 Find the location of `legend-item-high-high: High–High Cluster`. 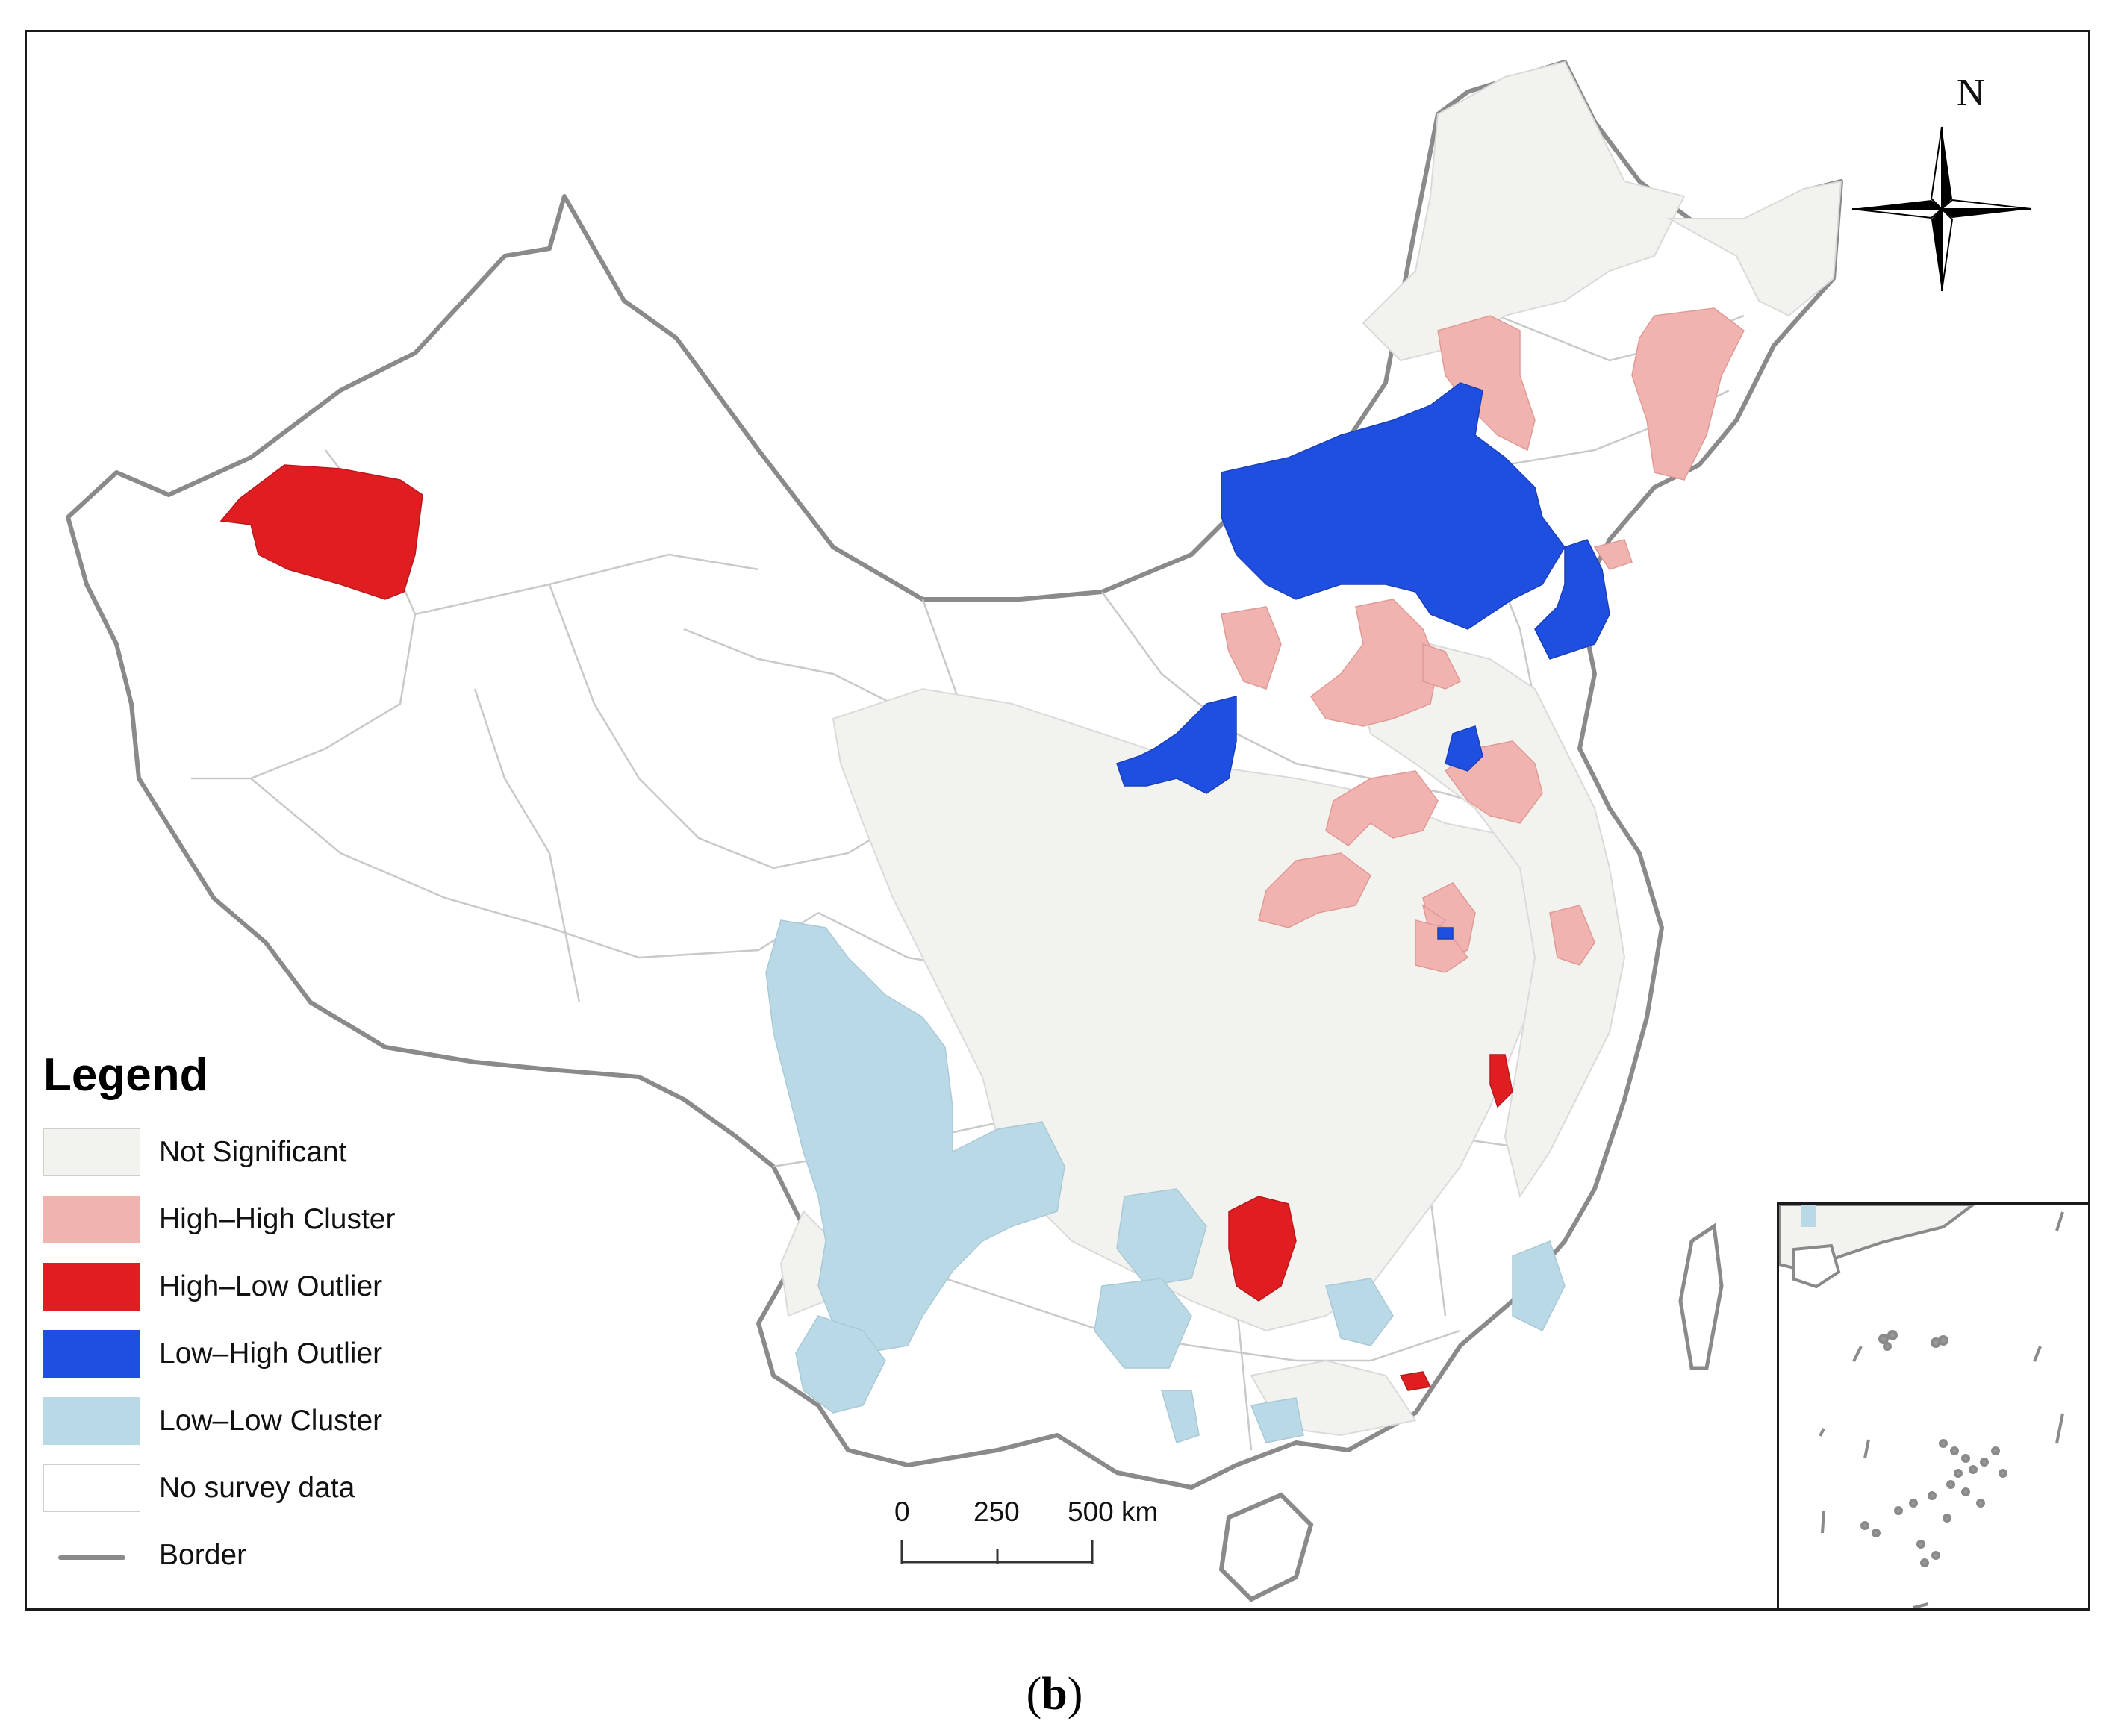

legend-item-high-high: High–High Cluster is located at coordinates (267, 1224).